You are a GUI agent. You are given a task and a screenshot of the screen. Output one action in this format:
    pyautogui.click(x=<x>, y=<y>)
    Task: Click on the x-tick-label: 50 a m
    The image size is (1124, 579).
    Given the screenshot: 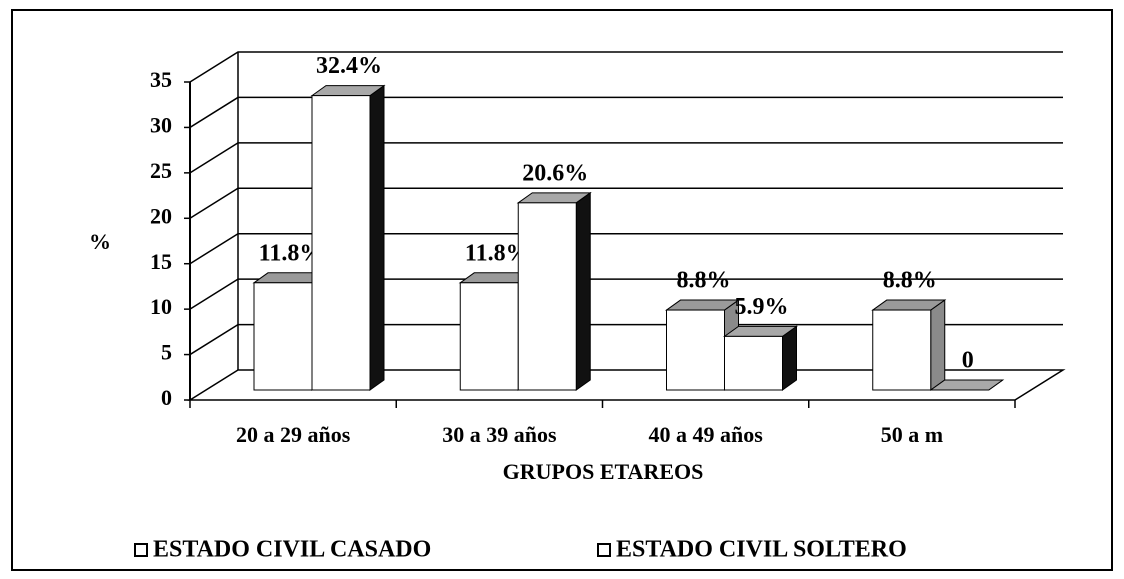 What is the action you would take?
    pyautogui.click(x=912, y=434)
    